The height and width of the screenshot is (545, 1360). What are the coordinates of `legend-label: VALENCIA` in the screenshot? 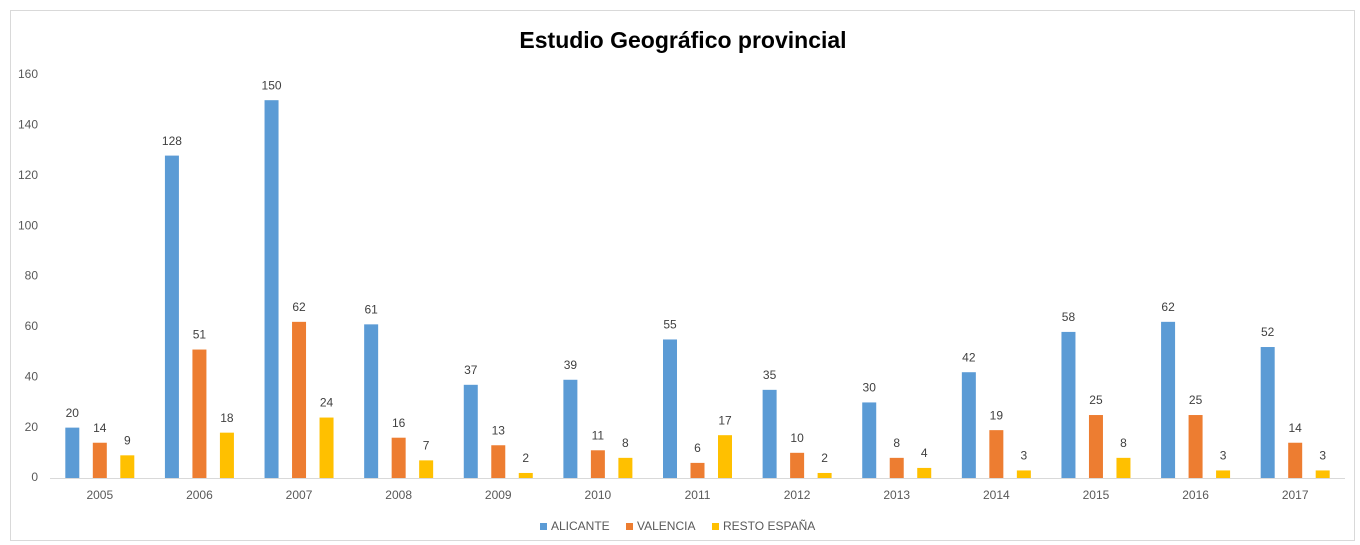 It's located at (666, 526).